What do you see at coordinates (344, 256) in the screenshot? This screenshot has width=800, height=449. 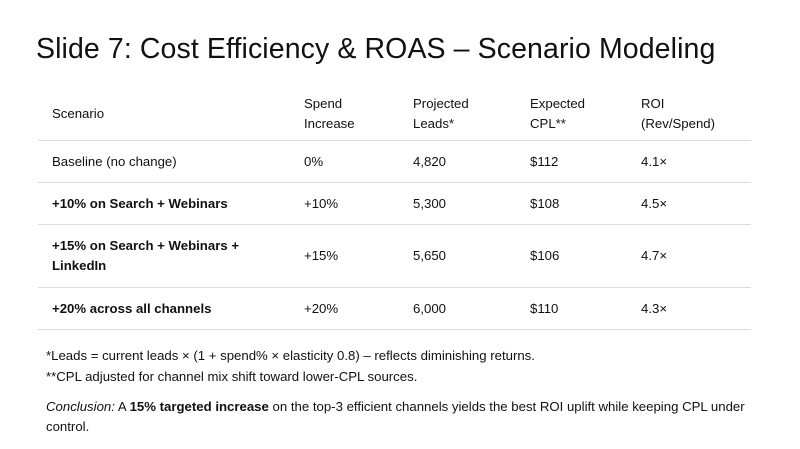 I see `cell-spend: +15%` at bounding box center [344, 256].